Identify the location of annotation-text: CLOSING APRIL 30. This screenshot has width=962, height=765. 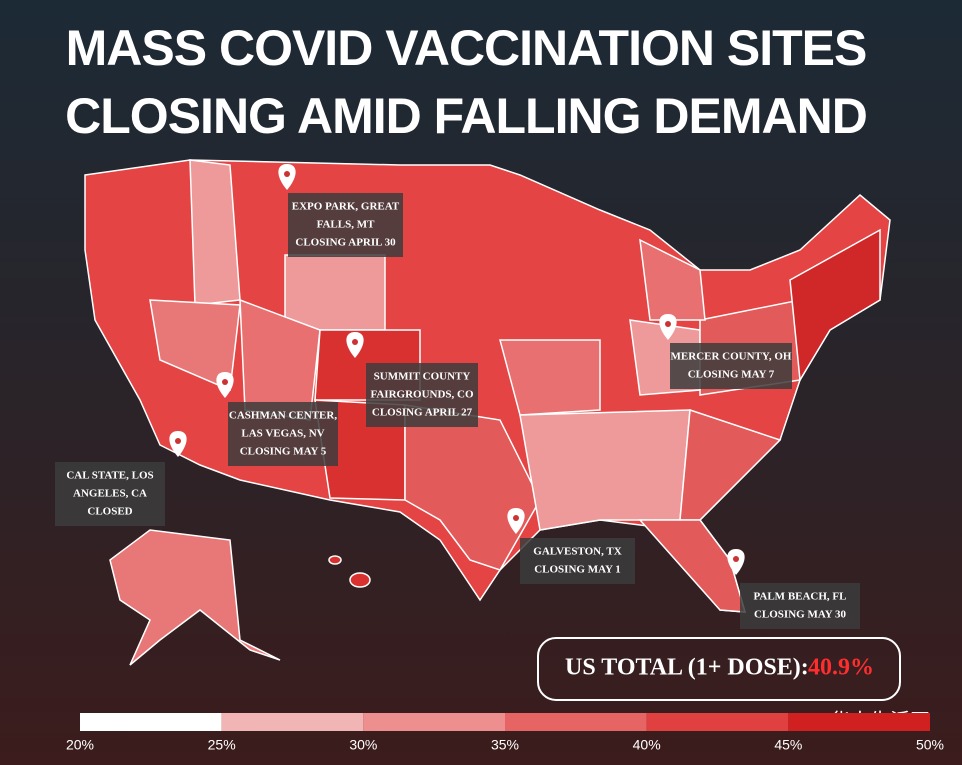
(345, 243).